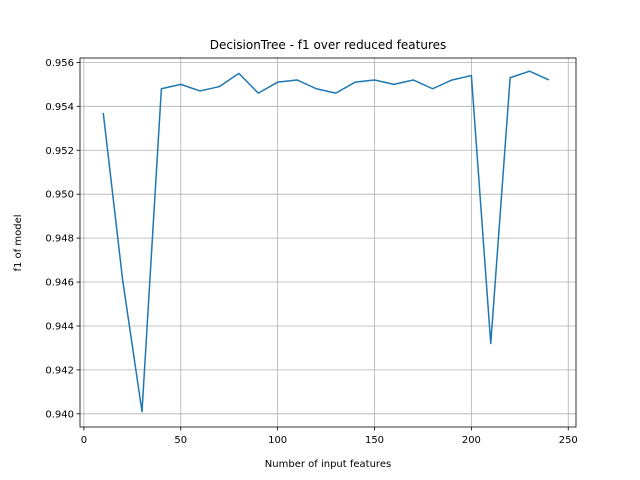 The image size is (640, 480). Describe the element at coordinates (568, 440) in the screenshot. I see `x-tick-label: 250` at that location.